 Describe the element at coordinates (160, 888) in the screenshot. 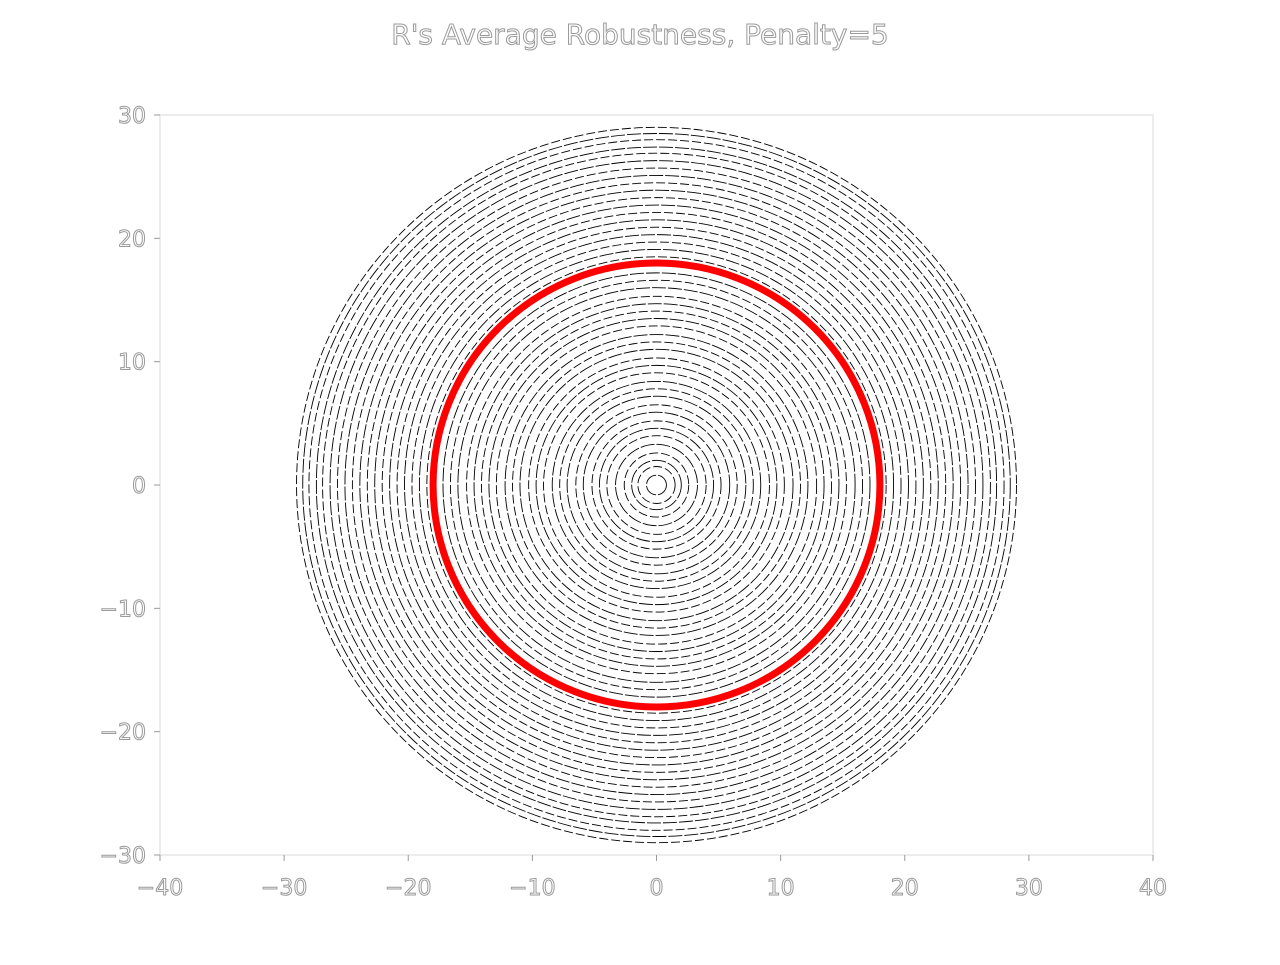

I see `x-tick-label: −40` at that location.